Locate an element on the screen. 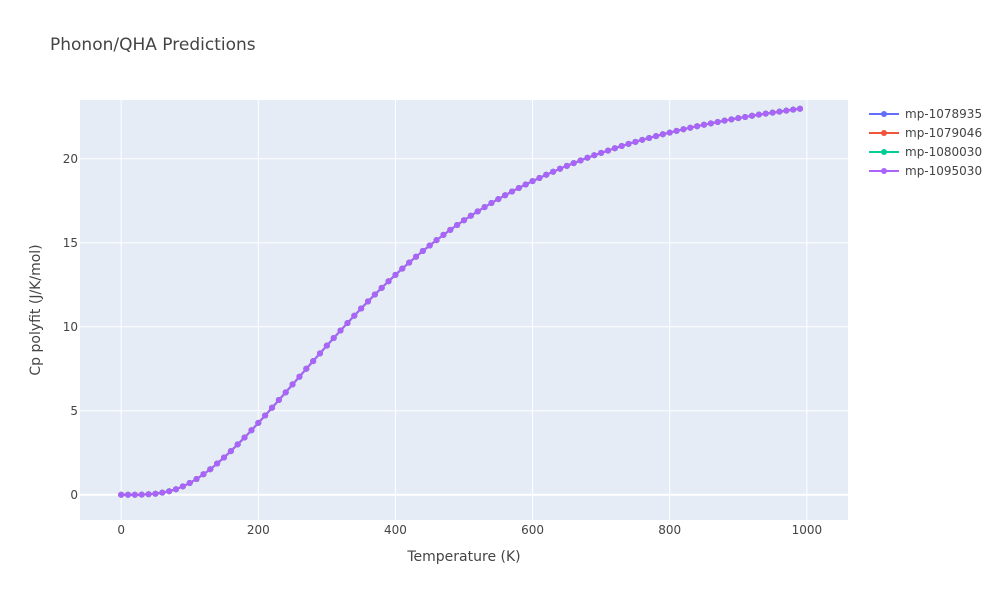  x-tick-label: 200 is located at coordinates (258, 530).